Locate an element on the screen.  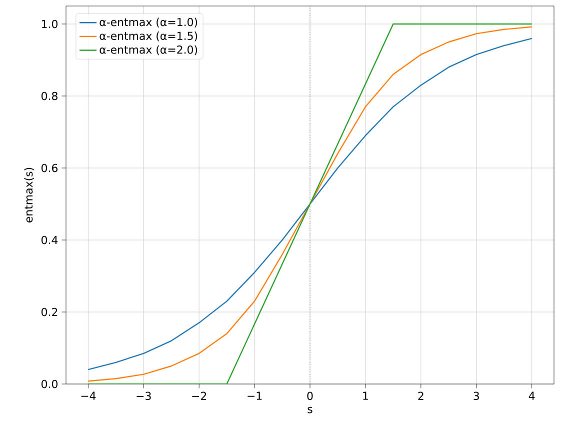
y-tick-label: 0.6 is located at coordinates (50, 168).